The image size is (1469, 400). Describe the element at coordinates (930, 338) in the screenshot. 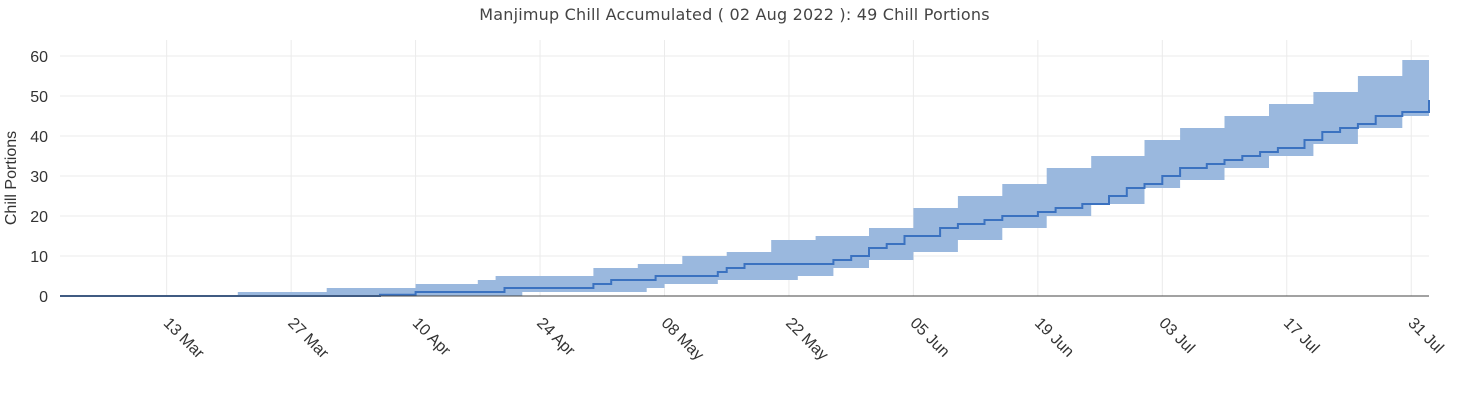

I see `x-tick-label: 05 Jun` at that location.